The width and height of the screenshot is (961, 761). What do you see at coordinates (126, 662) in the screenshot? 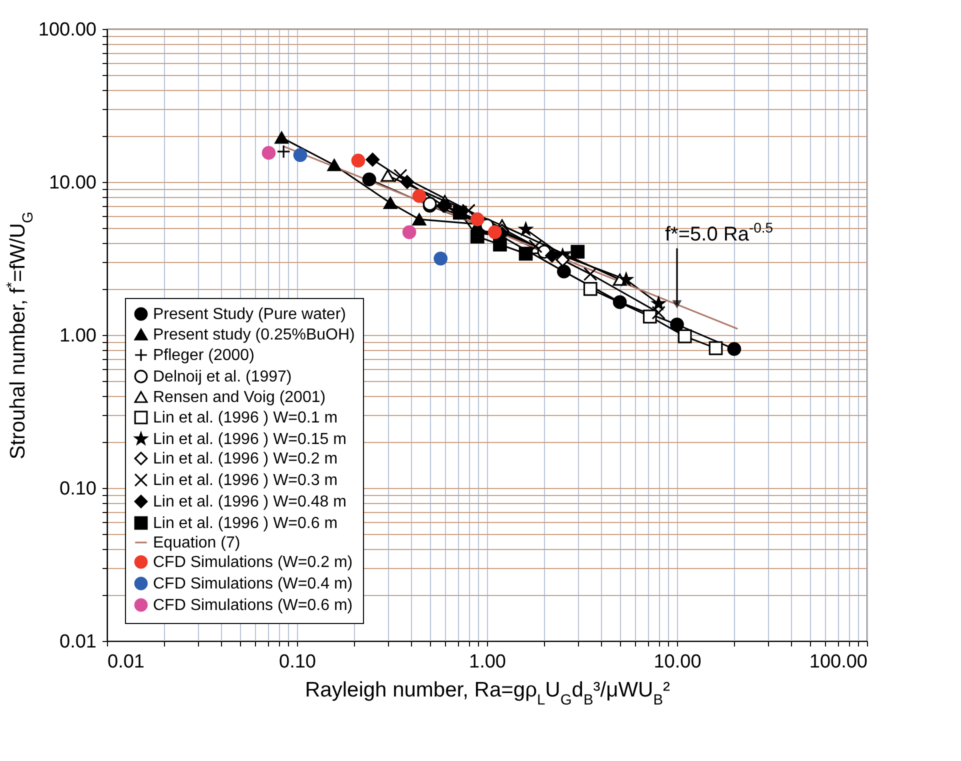
I see `x-tick-label: 0.01` at bounding box center [126, 662].